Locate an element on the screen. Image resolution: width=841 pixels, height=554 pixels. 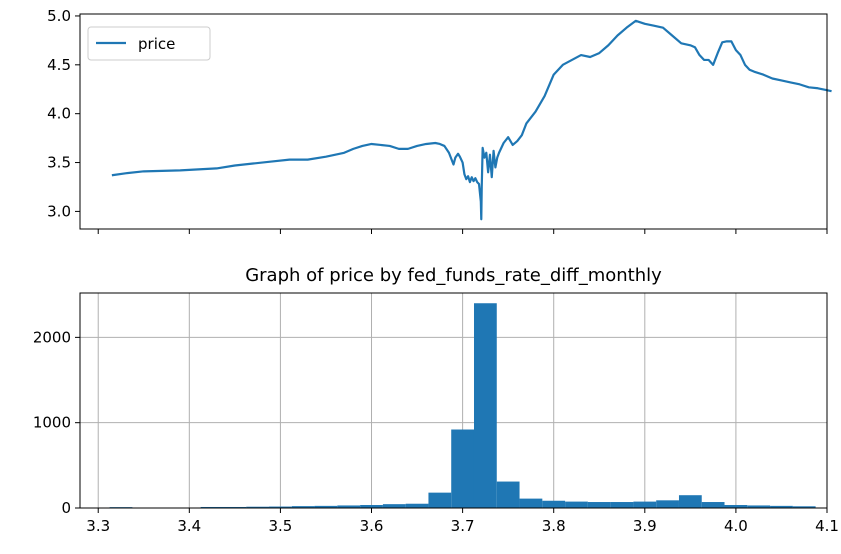
legend: price is located at coordinates (149, 43).